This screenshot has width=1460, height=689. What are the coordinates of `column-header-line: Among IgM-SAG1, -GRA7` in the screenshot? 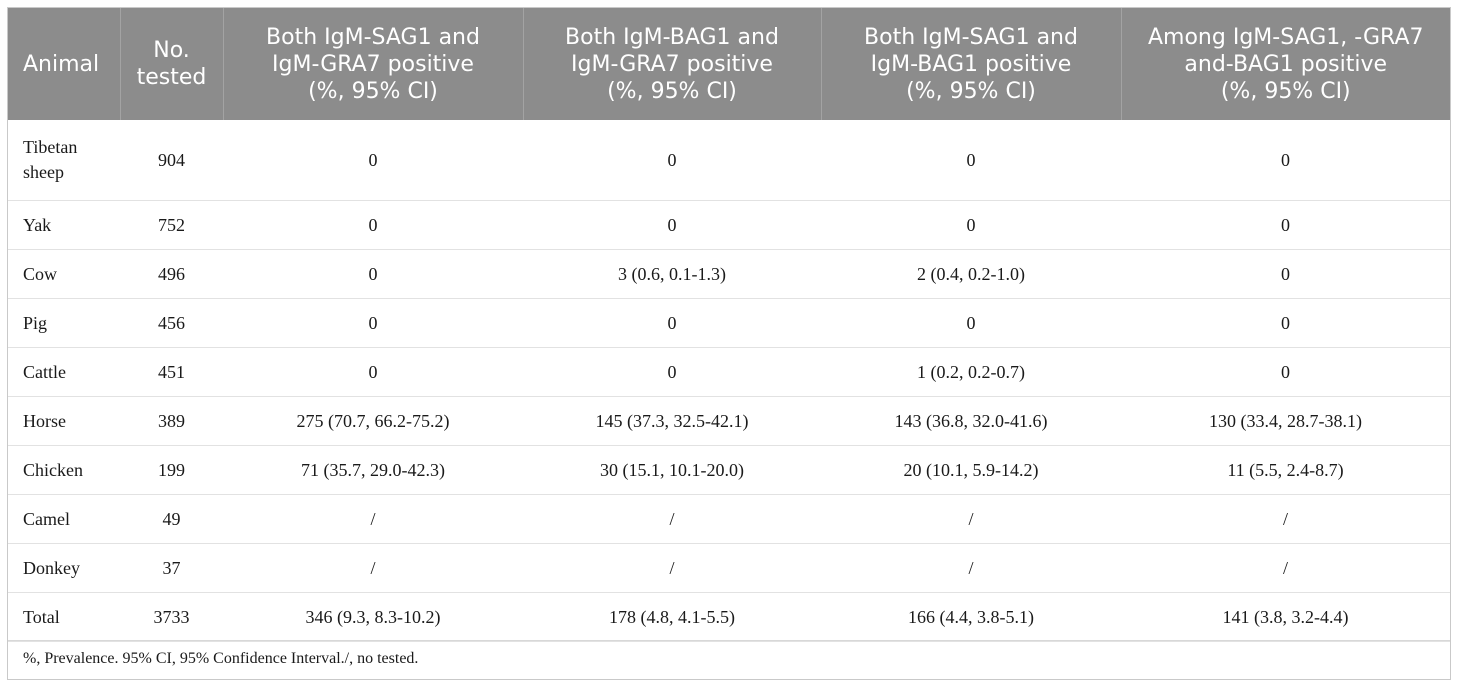 It's located at (1285, 37).